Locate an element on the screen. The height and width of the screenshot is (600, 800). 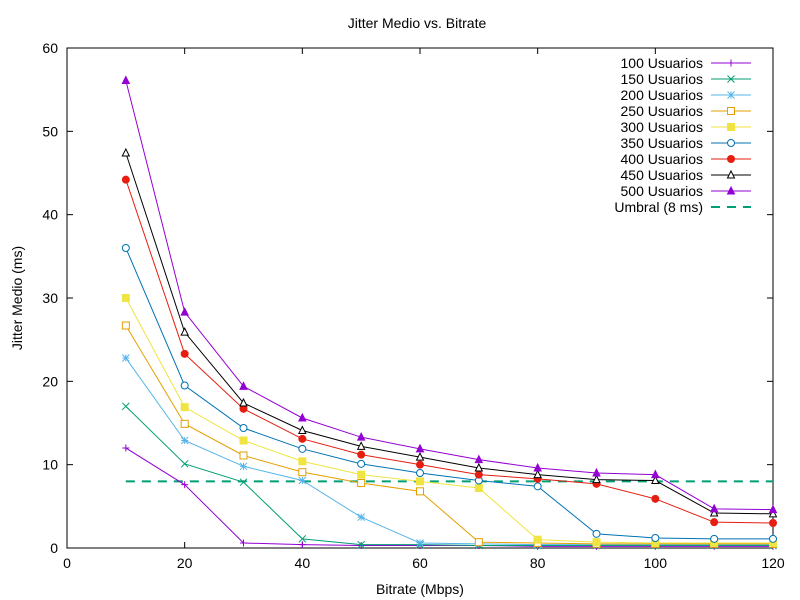
legend-item: 350 Usuarios is located at coordinates (686, 143).